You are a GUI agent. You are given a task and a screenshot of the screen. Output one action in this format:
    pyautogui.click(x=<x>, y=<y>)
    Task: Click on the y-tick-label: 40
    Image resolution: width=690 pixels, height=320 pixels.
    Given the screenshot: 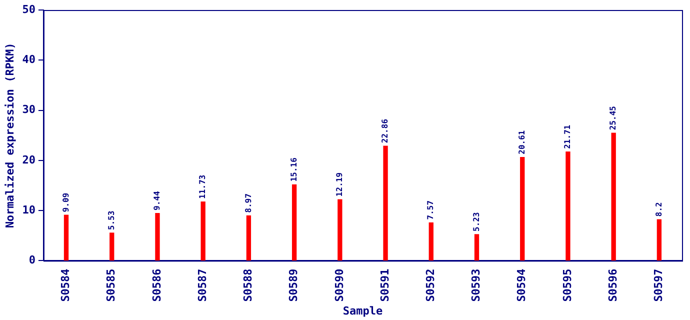 What is the action you would take?
    pyautogui.click(x=29, y=59)
    